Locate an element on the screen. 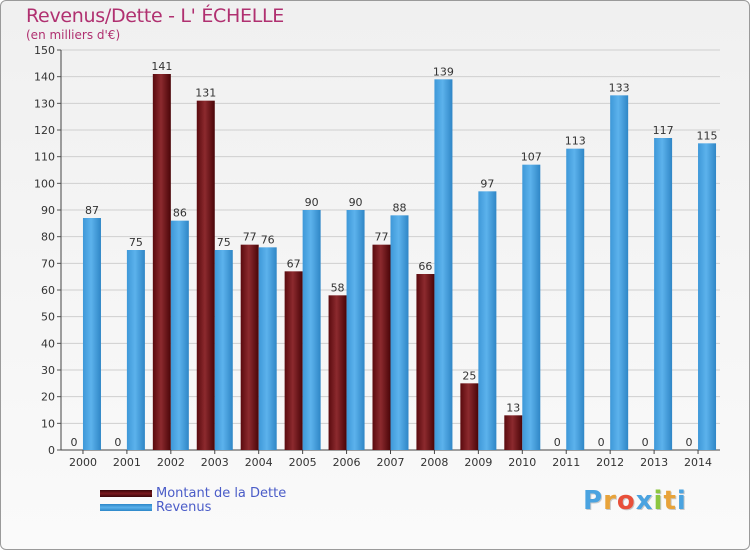 This screenshot has height=550, width=750. x-tick-label: 2008 is located at coordinates (434, 462).